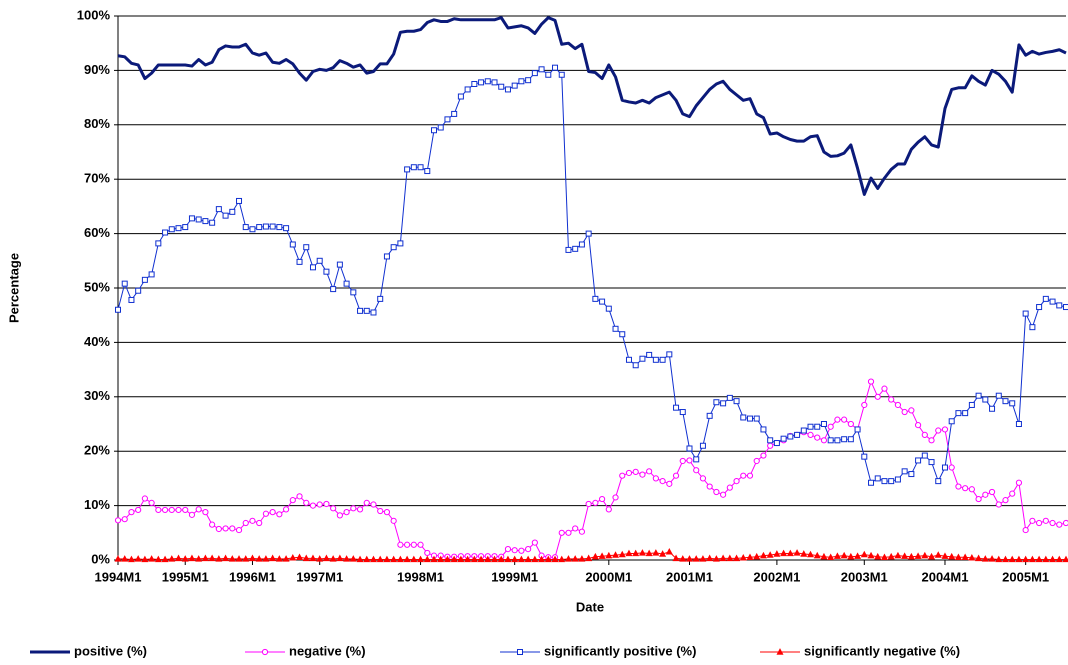 The image size is (1068, 665). I want to click on x-tick-label: 1994M1, so click(118, 576).